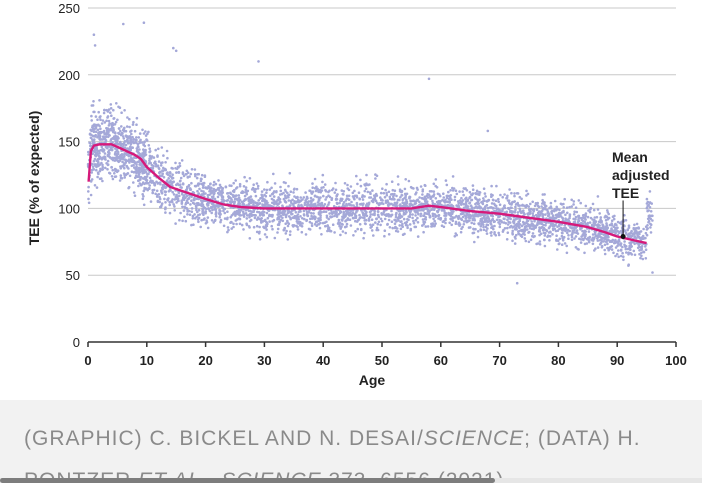 This screenshot has width=702, height=483. I want to click on x-tick-label: 100, so click(676, 360).